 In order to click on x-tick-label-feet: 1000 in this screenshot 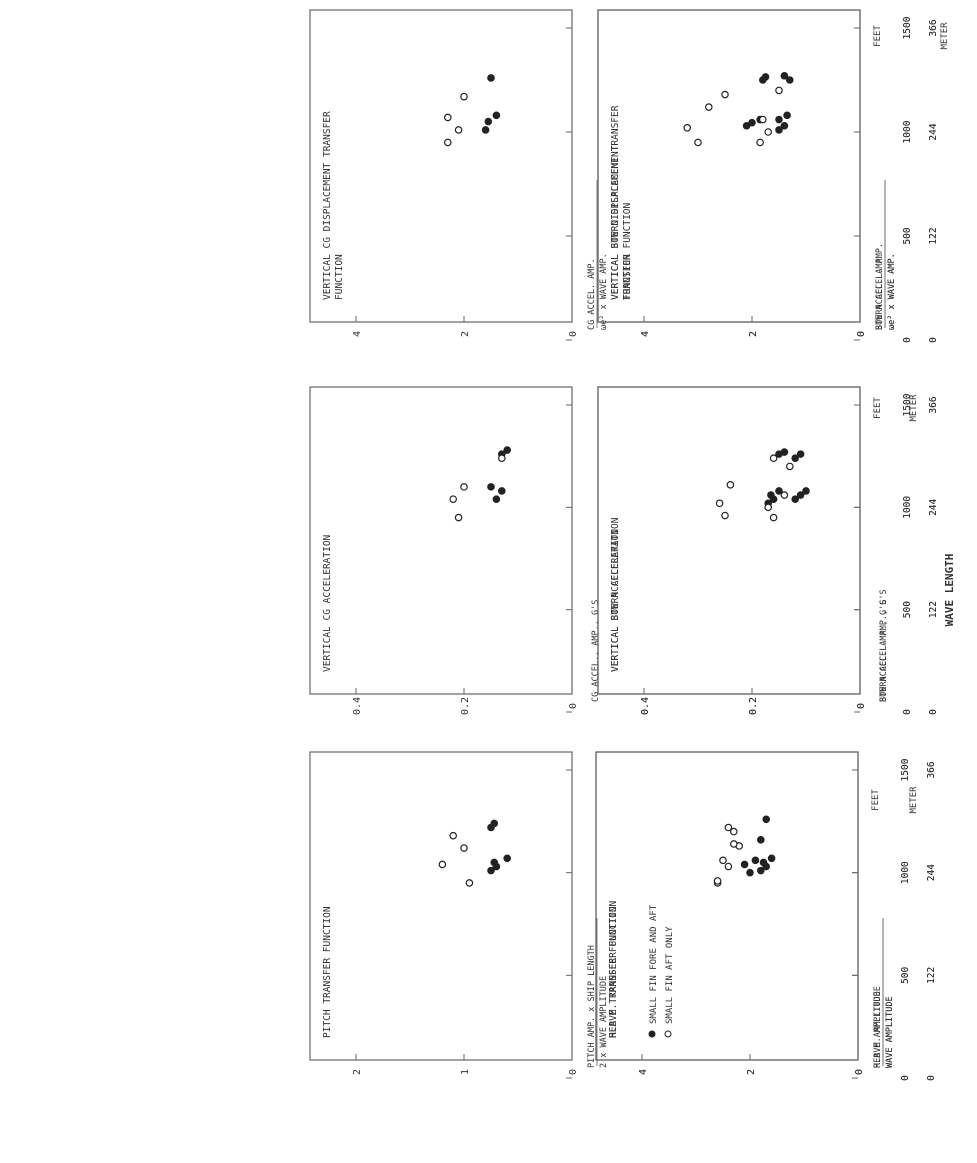, I will do `click(907, 507)`.